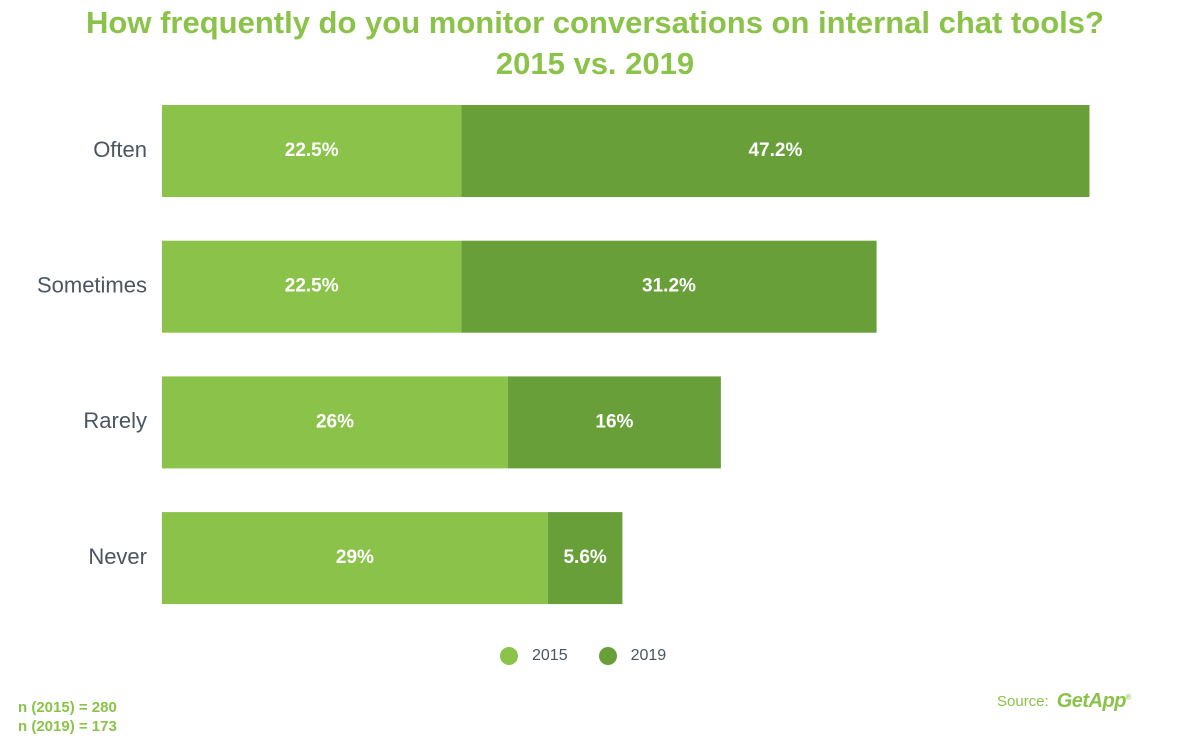  I want to click on data-label-often-2019: 47.2%, so click(775, 150).